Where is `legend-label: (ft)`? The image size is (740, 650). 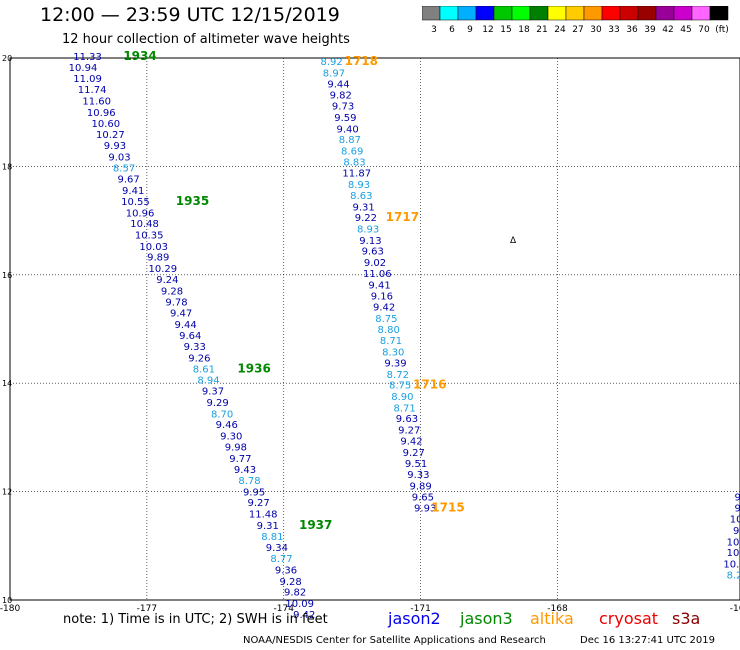
legend-label: (ft) is located at coordinates (722, 30).